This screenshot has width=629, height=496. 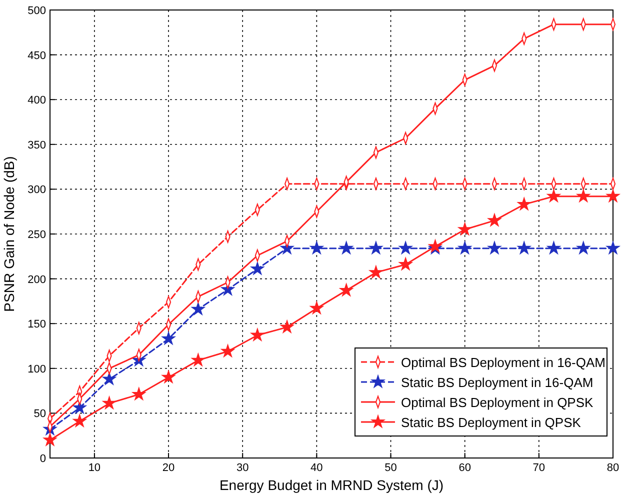 I want to click on x-tick-label: 50, so click(x=390, y=468).